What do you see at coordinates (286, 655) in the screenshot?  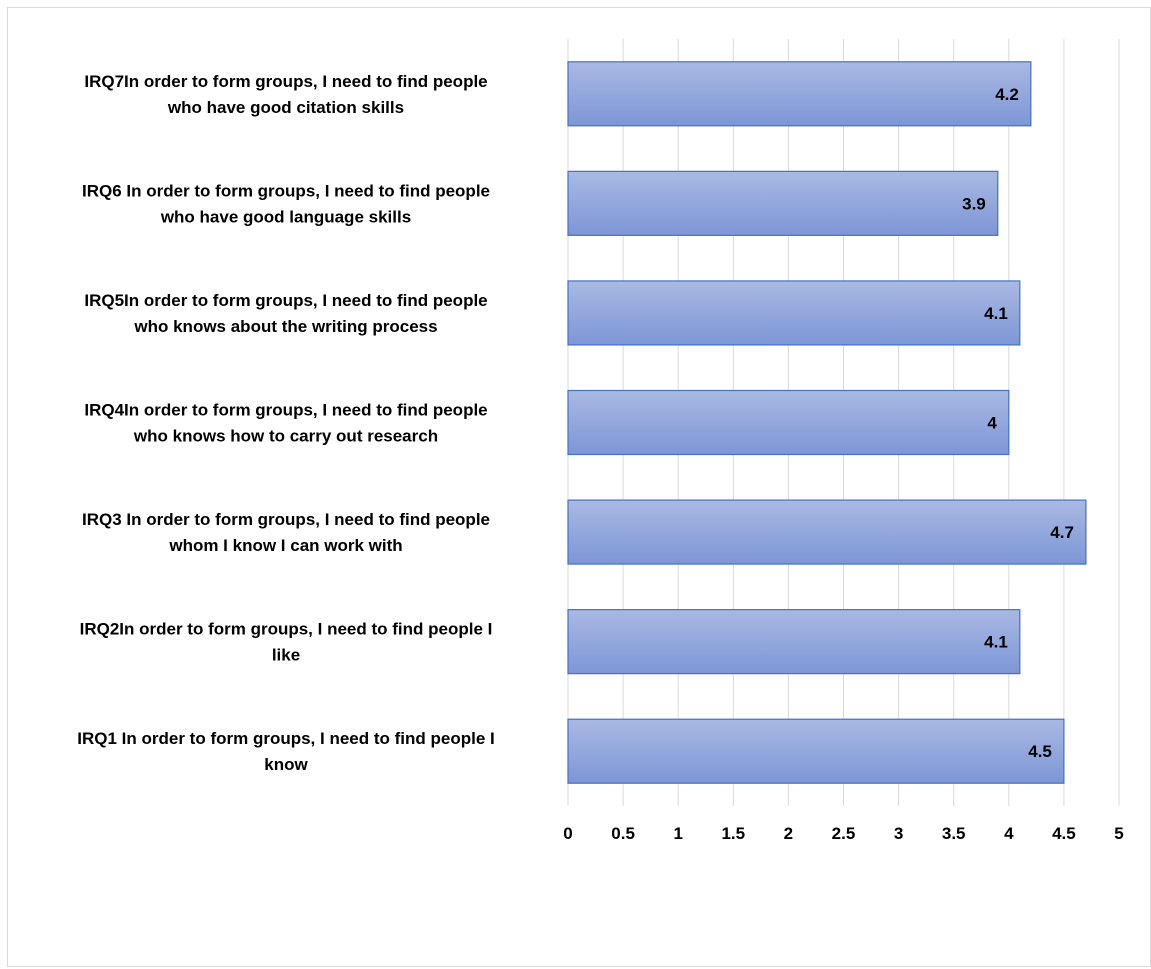 I see `category-label-6-line-2: like` at bounding box center [286, 655].